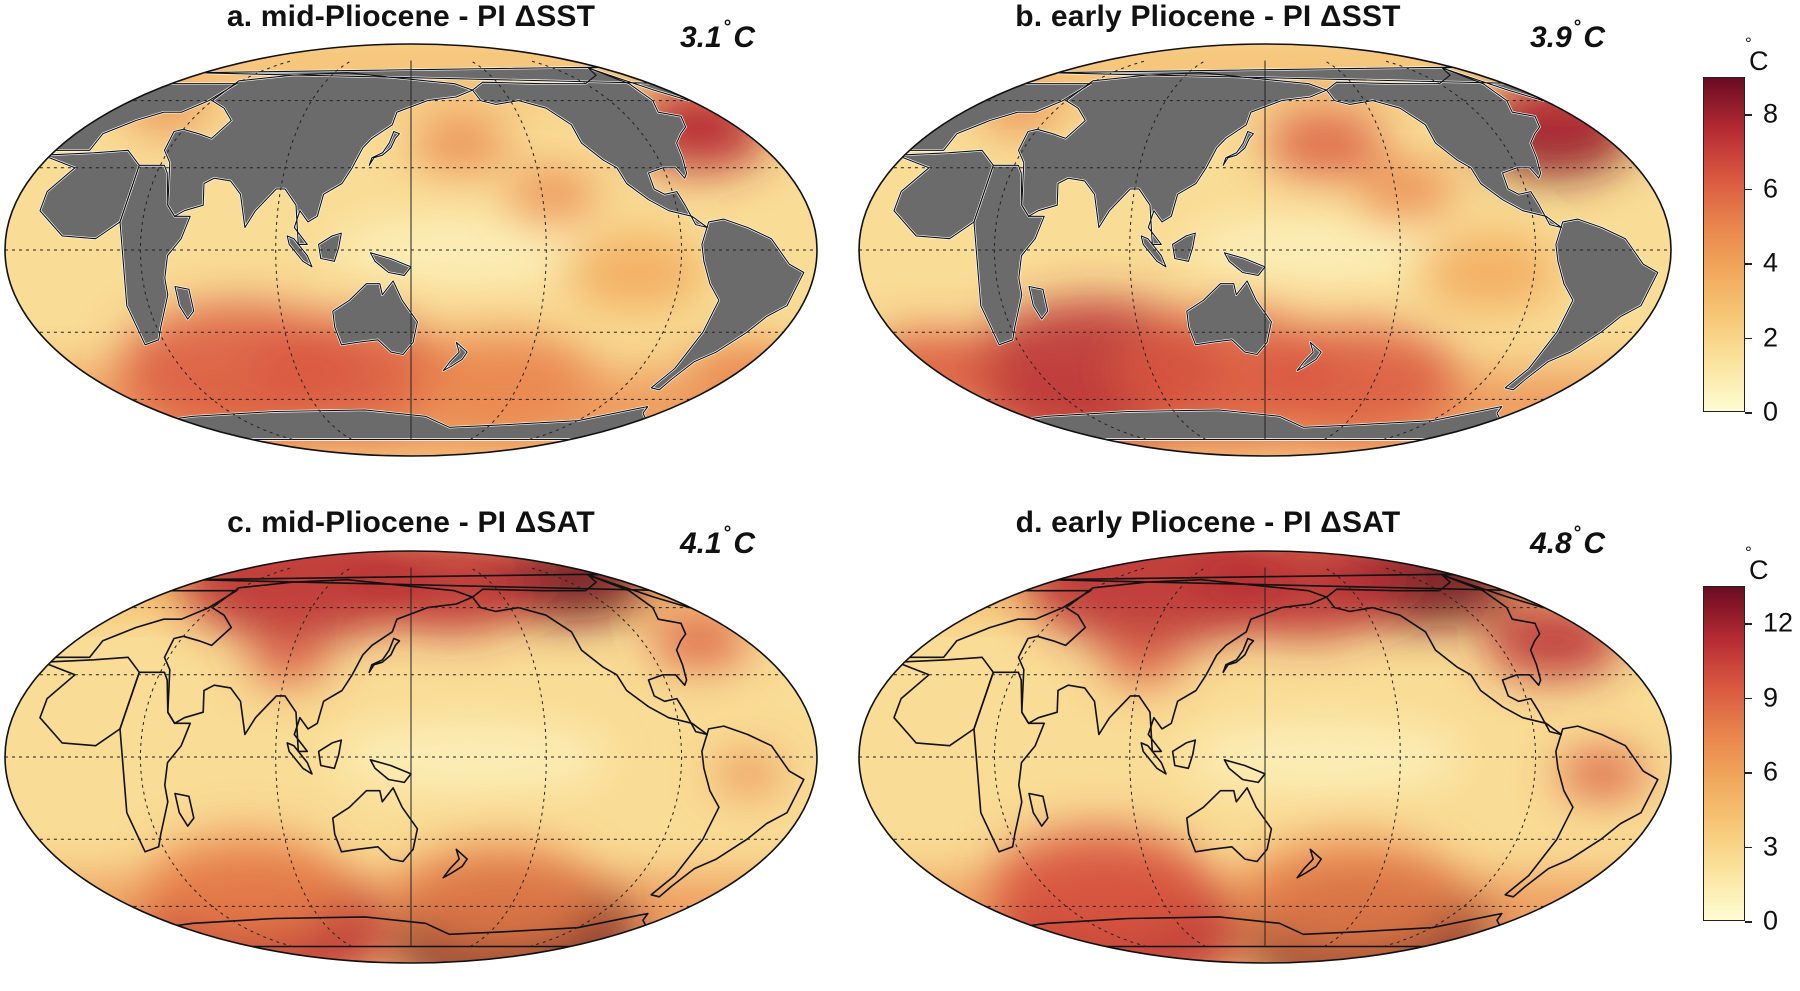  What do you see at coordinates (1778, 622) in the screenshot?
I see `colorbar-sat-tick-label: 12` at bounding box center [1778, 622].